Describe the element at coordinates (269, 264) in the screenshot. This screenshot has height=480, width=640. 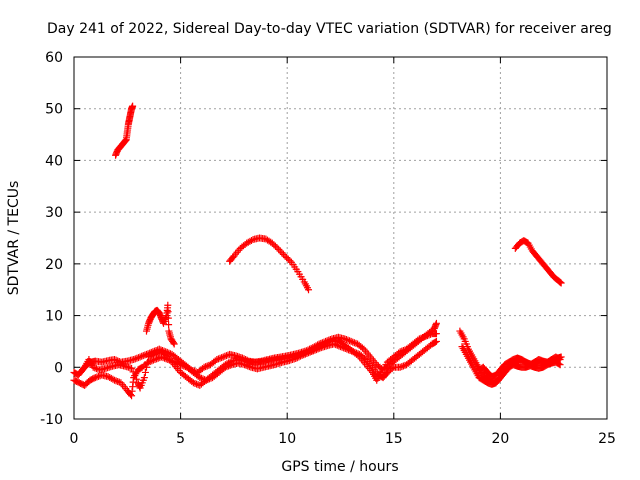
I see `series-arc-mid-morning` at that location.